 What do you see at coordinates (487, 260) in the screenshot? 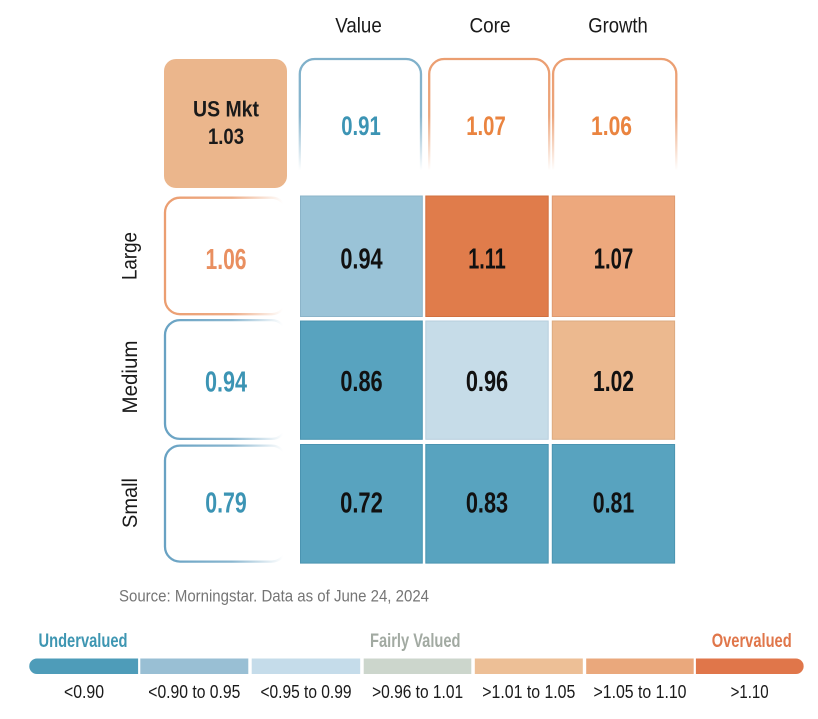
I see `svg-text: 1.11` at bounding box center [487, 260].